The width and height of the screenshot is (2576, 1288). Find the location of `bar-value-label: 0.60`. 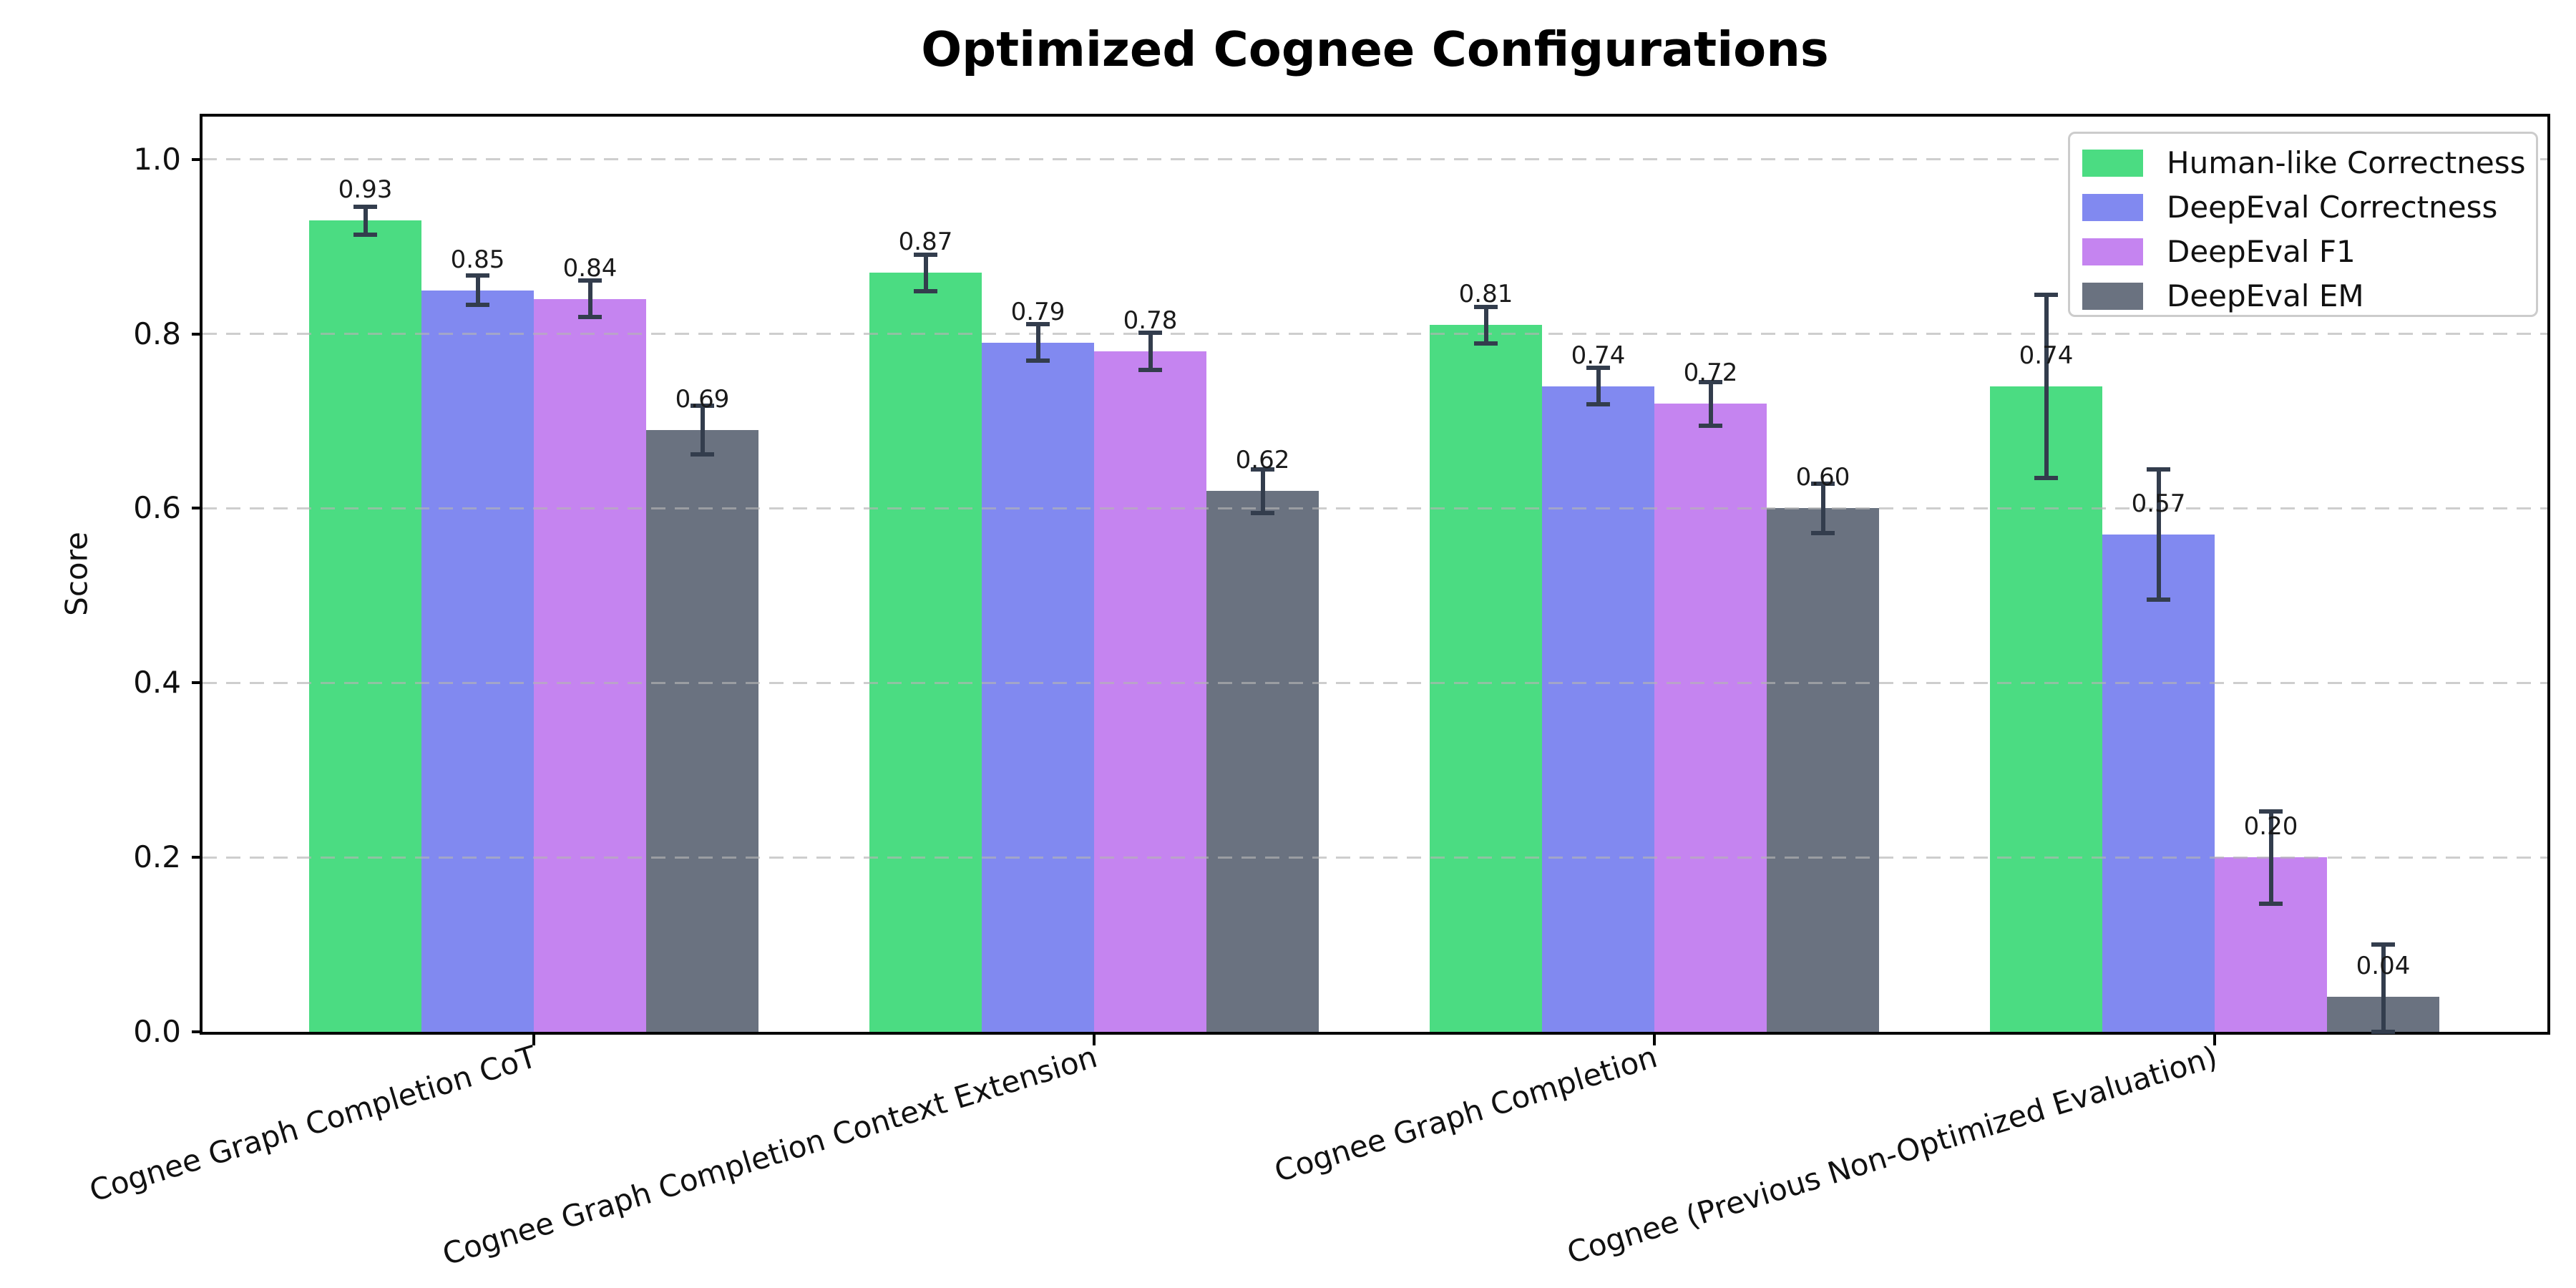

bar-value-label: 0.60 is located at coordinates (1822, 478).